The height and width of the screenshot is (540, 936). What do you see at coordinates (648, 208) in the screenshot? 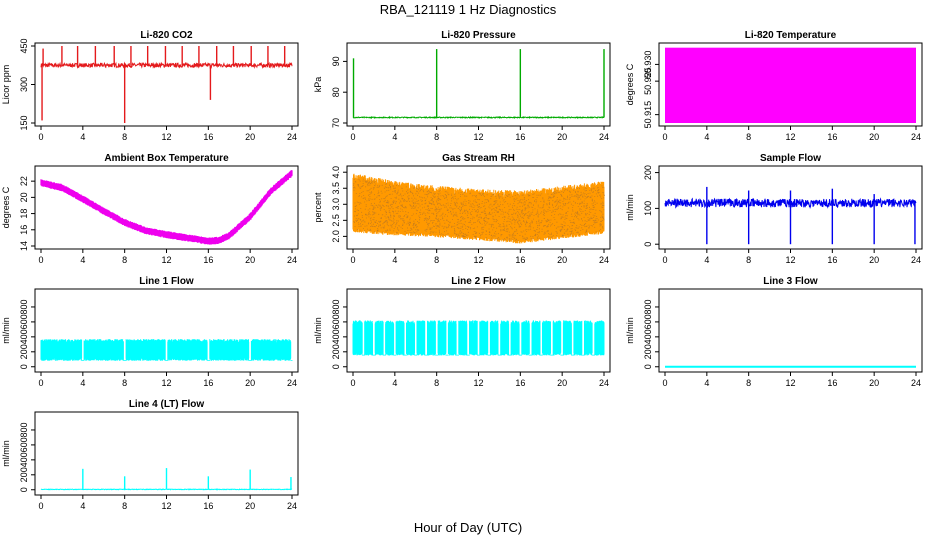
I see `y-tick-label: 100` at bounding box center [648, 208].